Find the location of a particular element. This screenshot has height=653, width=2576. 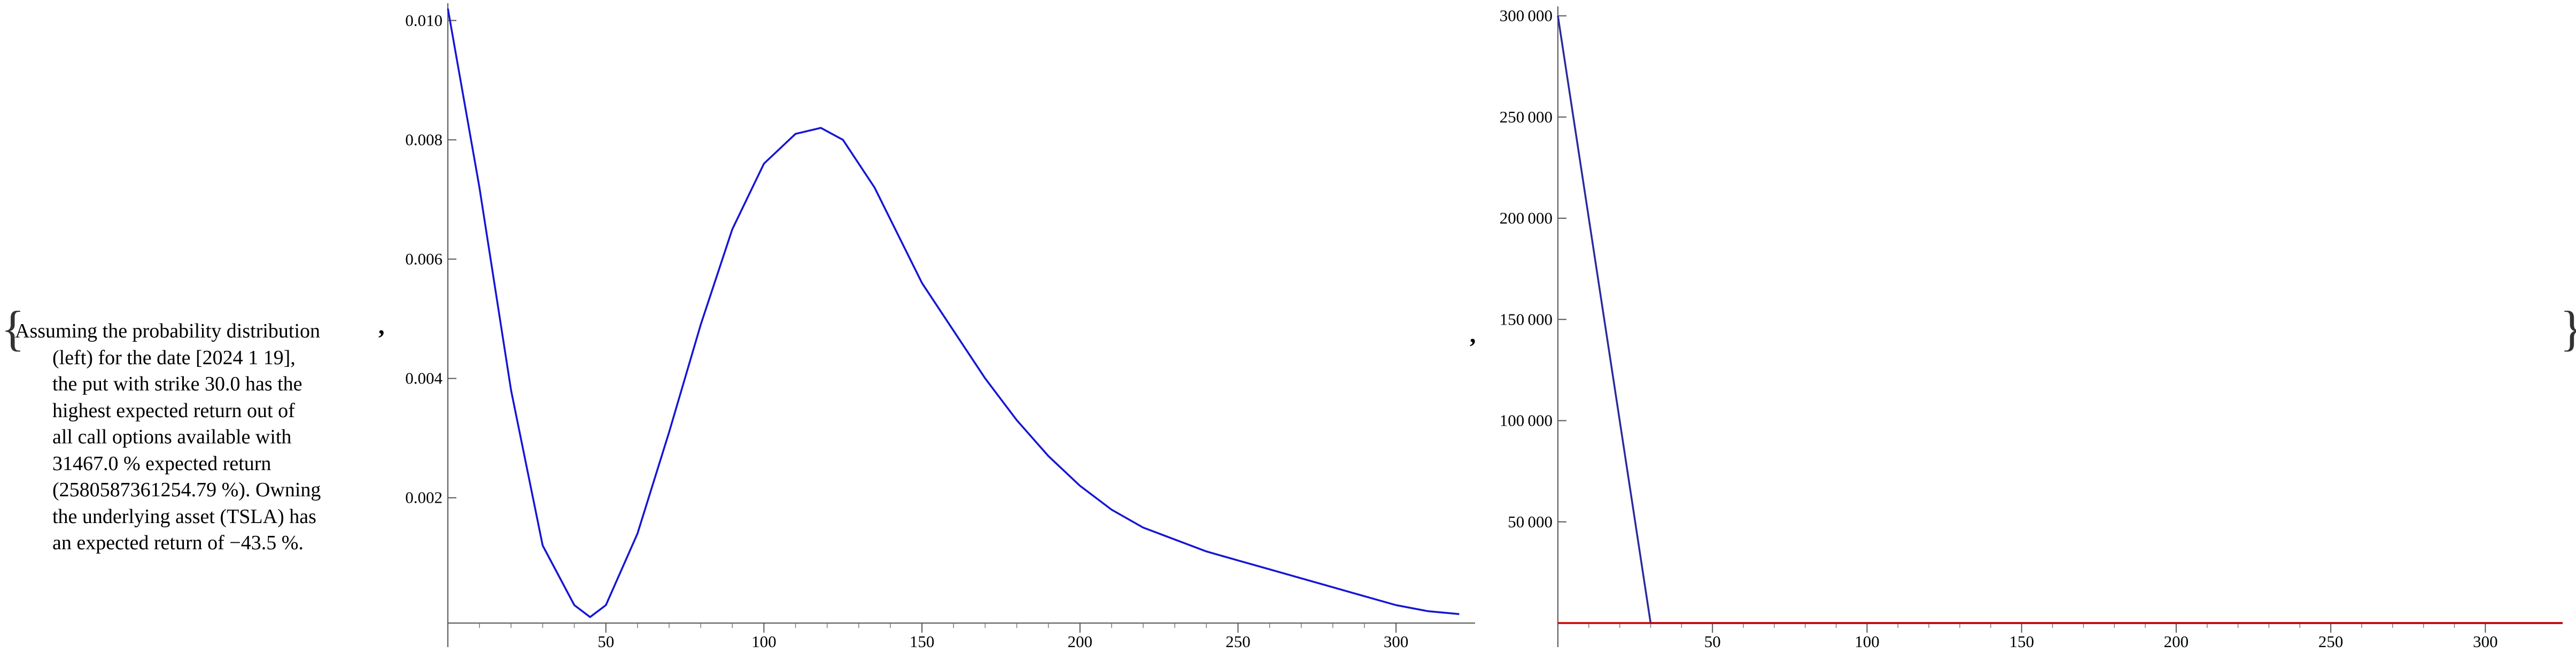

y-tick-label: 50 000 is located at coordinates (1530, 521).